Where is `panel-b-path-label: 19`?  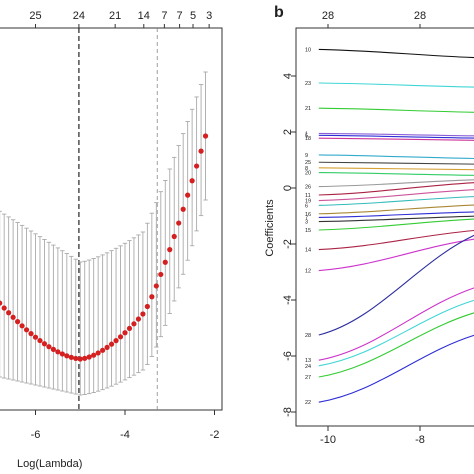 panel-b-path-label: 19 is located at coordinates (308, 202).